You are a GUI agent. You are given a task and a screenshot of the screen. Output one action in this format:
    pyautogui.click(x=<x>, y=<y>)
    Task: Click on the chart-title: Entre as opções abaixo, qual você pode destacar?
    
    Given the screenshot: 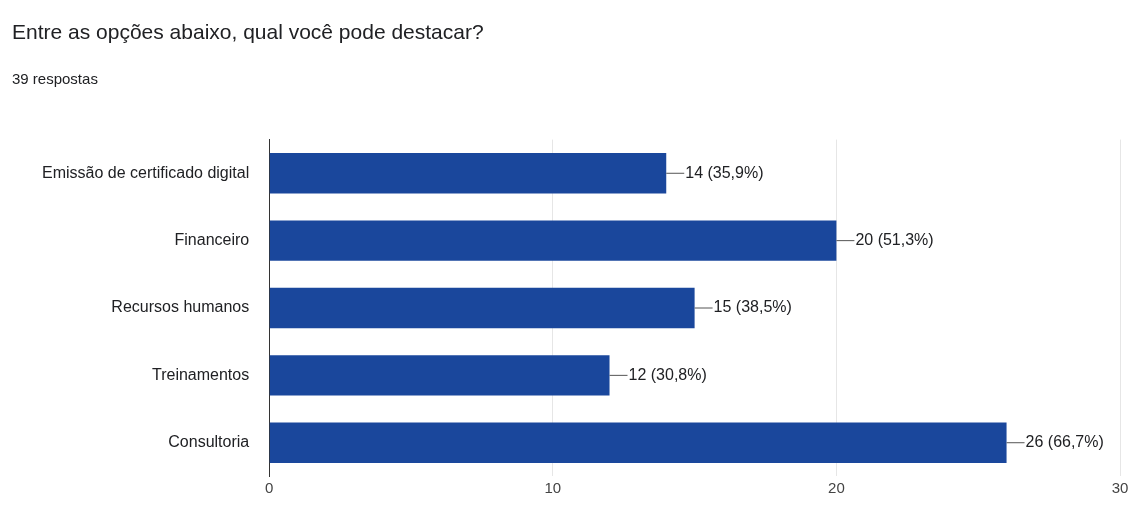 What is the action you would take?
    pyautogui.click(x=248, y=32)
    